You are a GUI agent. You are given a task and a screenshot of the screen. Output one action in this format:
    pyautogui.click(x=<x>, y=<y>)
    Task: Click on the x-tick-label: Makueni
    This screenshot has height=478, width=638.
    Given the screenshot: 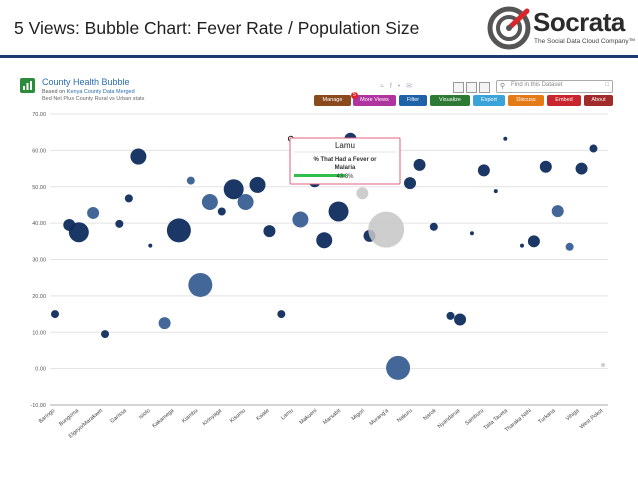 What is the action you would take?
    pyautogui.click(x=309, y=417)
    